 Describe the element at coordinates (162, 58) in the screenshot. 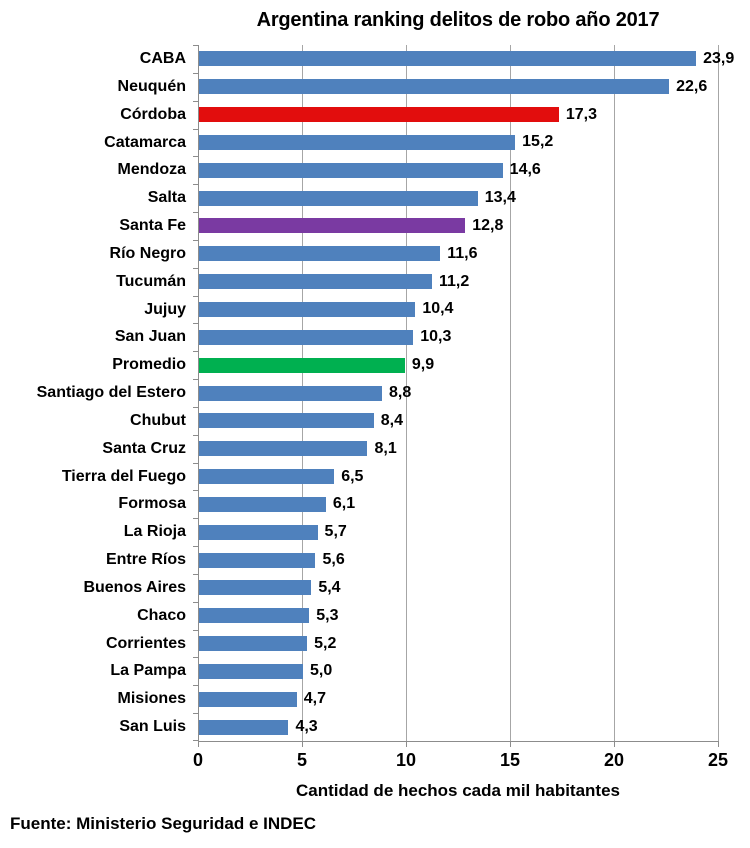

I see `category-label: CABA` at that location.